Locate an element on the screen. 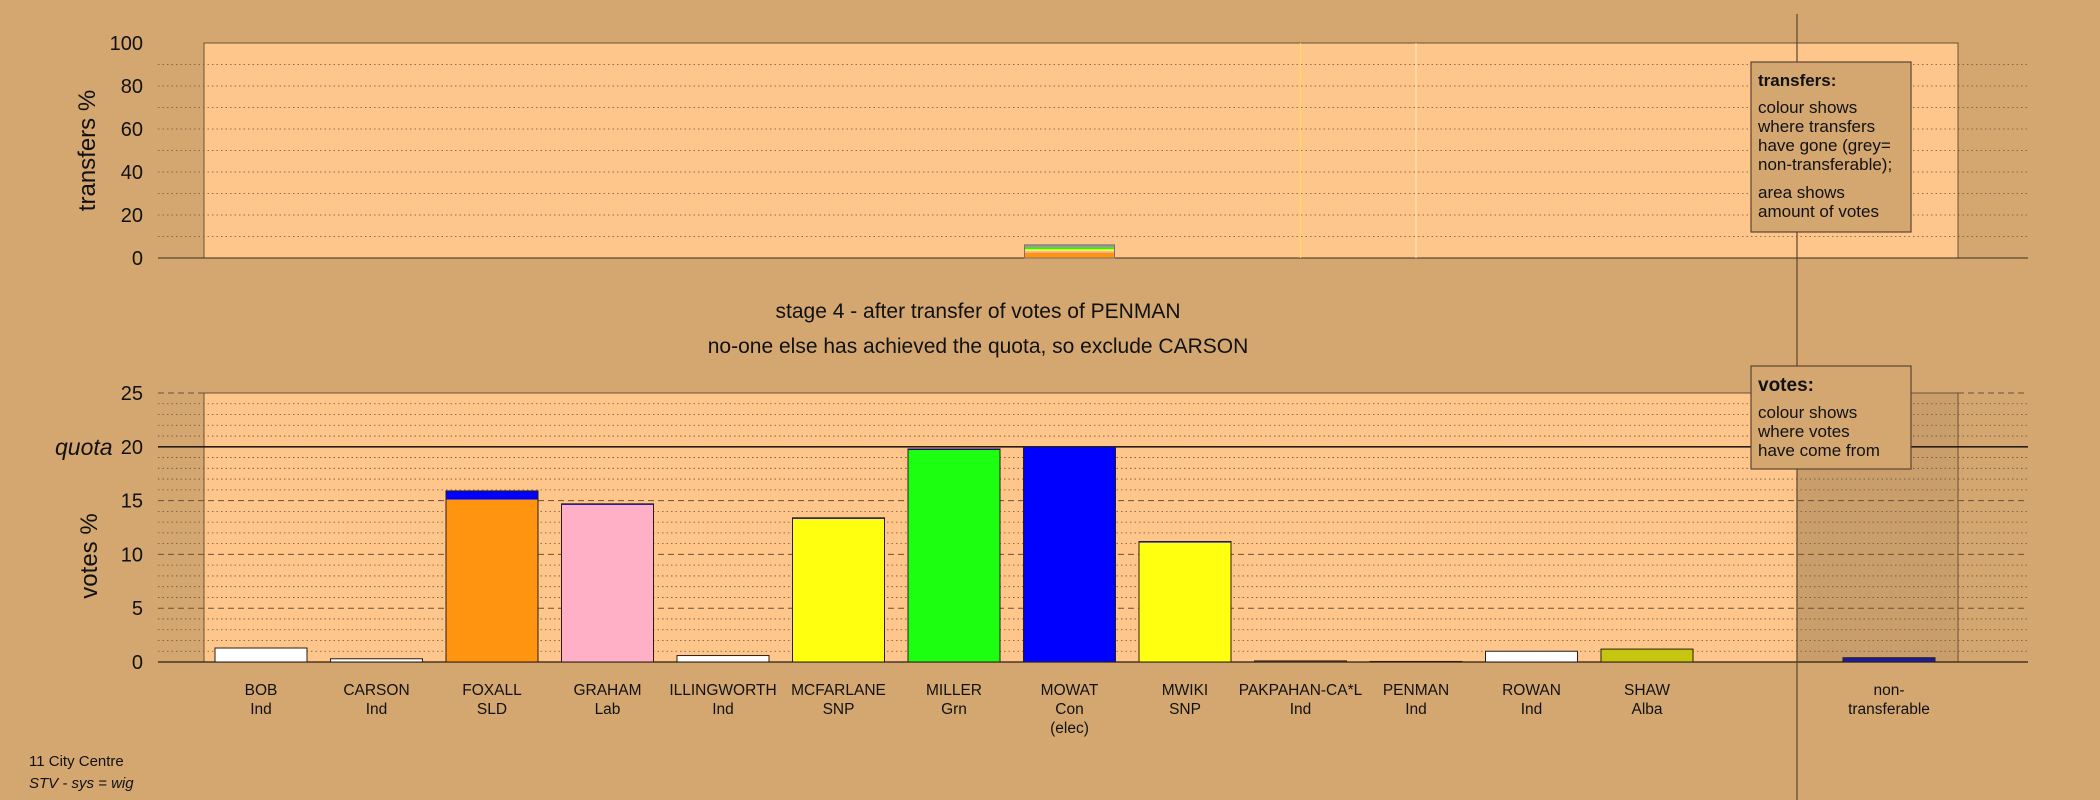 This screenshot has height=800, width=2100. votes-legend-line: colour shows is located at coordinates (1807, 412).